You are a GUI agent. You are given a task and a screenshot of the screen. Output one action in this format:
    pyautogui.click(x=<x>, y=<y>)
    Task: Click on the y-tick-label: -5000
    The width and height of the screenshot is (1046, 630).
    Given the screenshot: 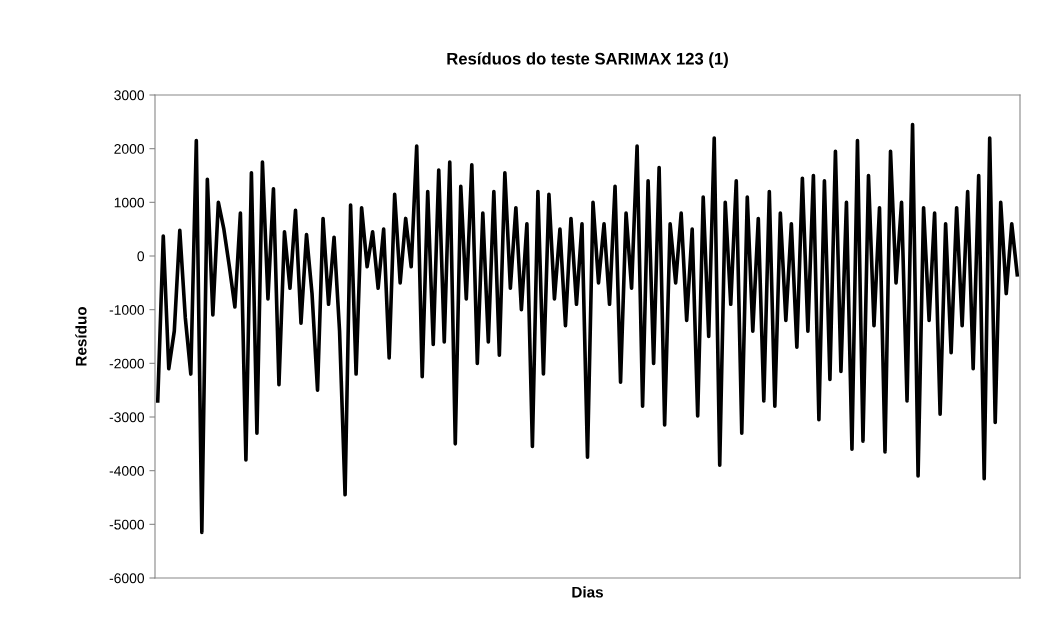 What is the action you would take?
    pyautogui.click(x=127, y=524)
    